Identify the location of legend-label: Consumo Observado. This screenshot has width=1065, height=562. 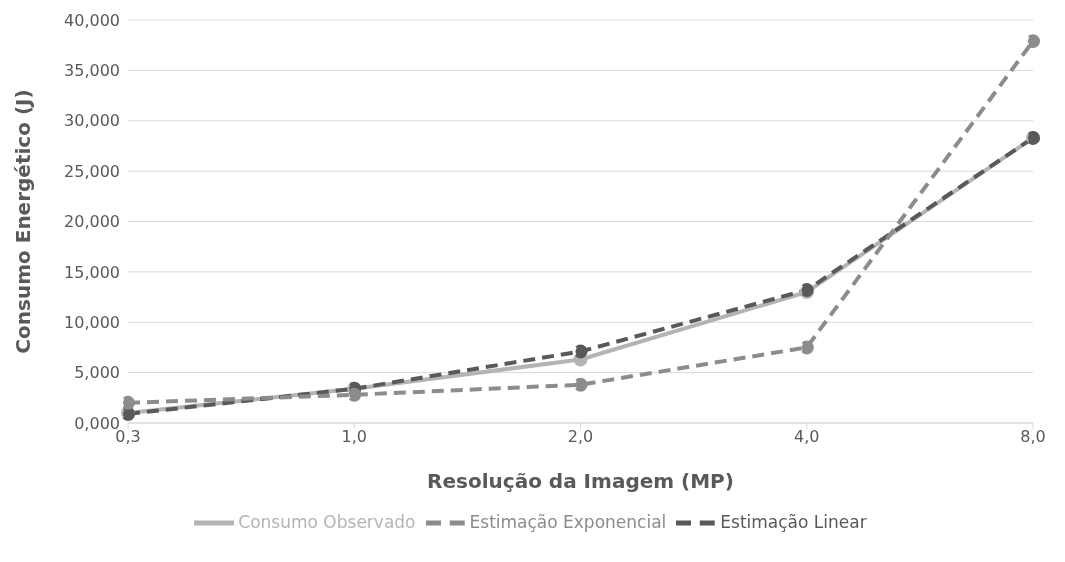
(327, 522).